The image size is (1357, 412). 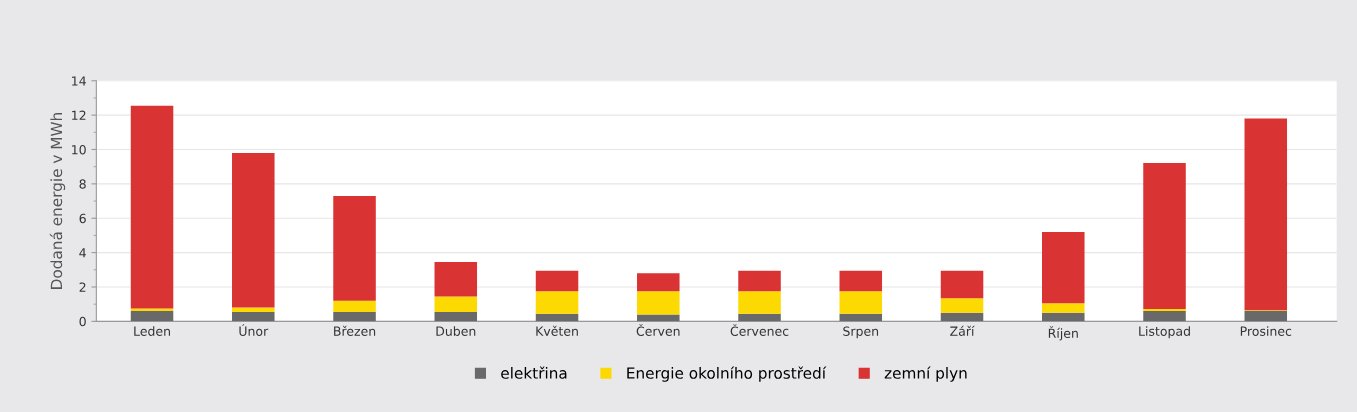 What do you see at coordinates (557, 330) in the screenshot?
I see `x-tick-label: Květen` at bounding box center [557, 330].